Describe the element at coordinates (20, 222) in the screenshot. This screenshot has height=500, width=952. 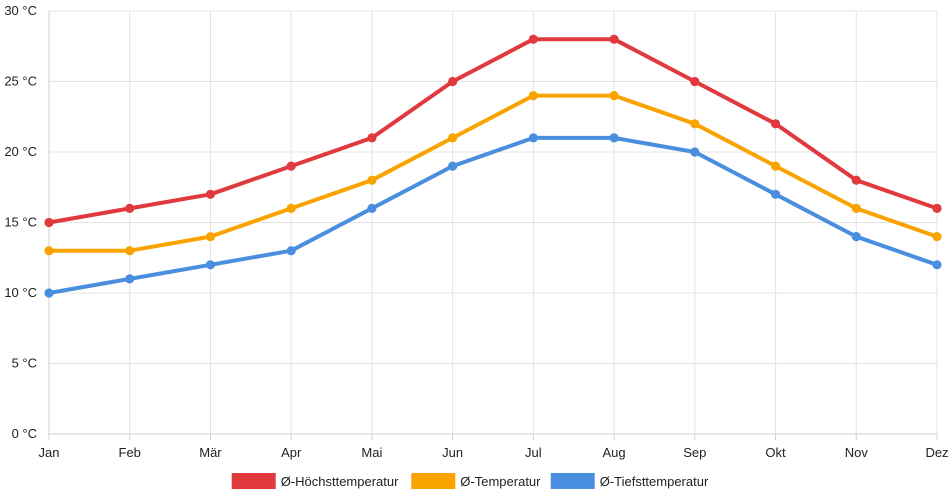
I see `y-tick-label: 15 °C` at that location.